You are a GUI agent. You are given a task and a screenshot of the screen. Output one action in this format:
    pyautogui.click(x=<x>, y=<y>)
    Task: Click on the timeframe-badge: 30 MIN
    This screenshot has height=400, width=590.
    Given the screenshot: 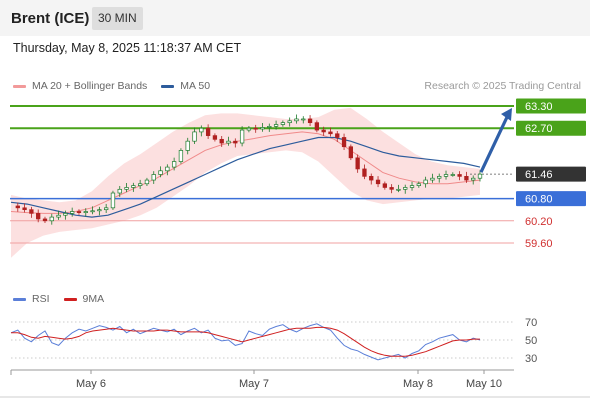 What is the action you would take?
    pyautogui.click(x=117, y=18)
    